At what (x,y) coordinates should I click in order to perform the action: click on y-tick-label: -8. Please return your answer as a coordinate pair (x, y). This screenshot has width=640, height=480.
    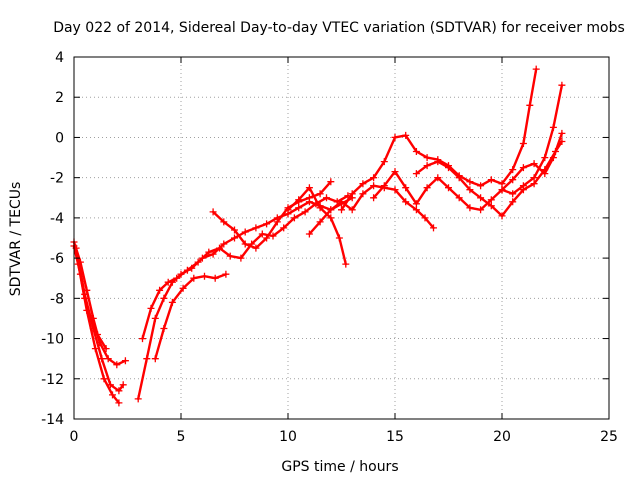
    Looking at the image, I should click on (57, 299).